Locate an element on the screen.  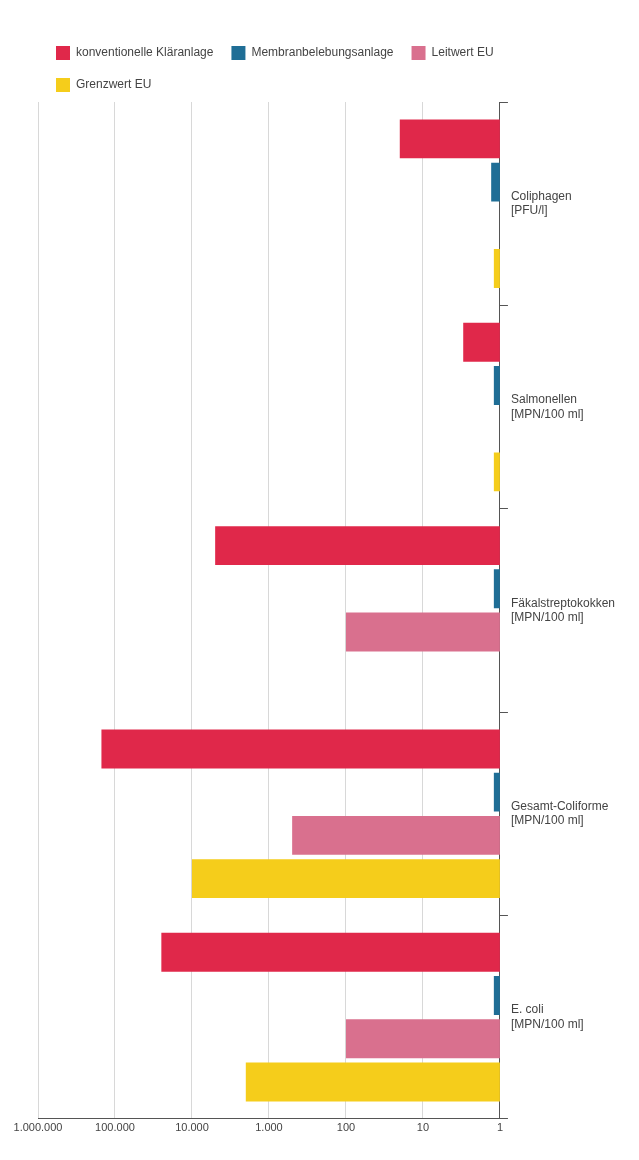
y-tick-label: Salmonellen [MPN/100 ml] is located at coordinates (547, 406).